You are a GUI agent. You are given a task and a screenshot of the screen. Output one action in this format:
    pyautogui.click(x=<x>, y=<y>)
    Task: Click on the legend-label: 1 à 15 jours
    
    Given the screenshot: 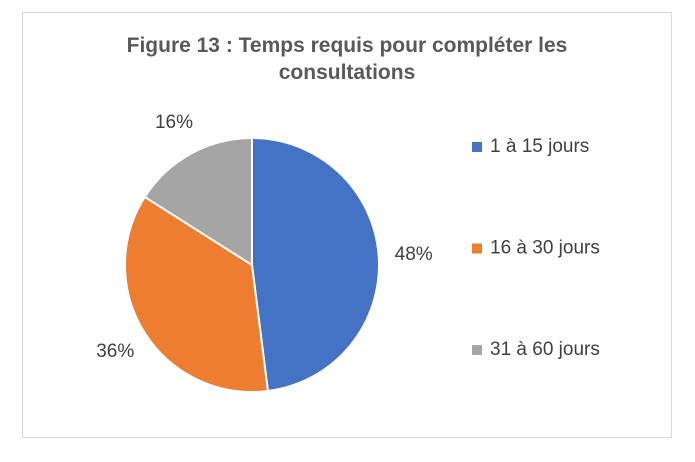 What is the action you would take?
    pyautogui.click(x=539, y=146)
    